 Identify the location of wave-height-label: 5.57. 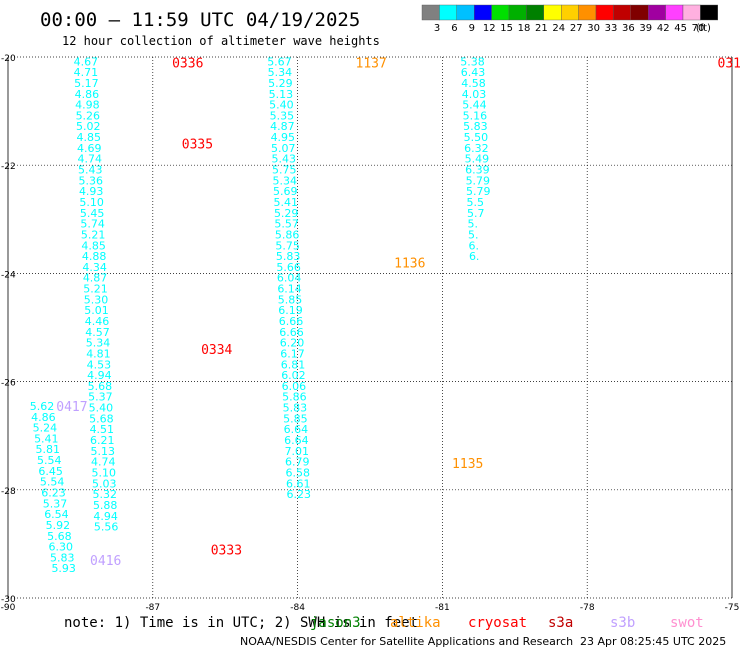
(286, 224).